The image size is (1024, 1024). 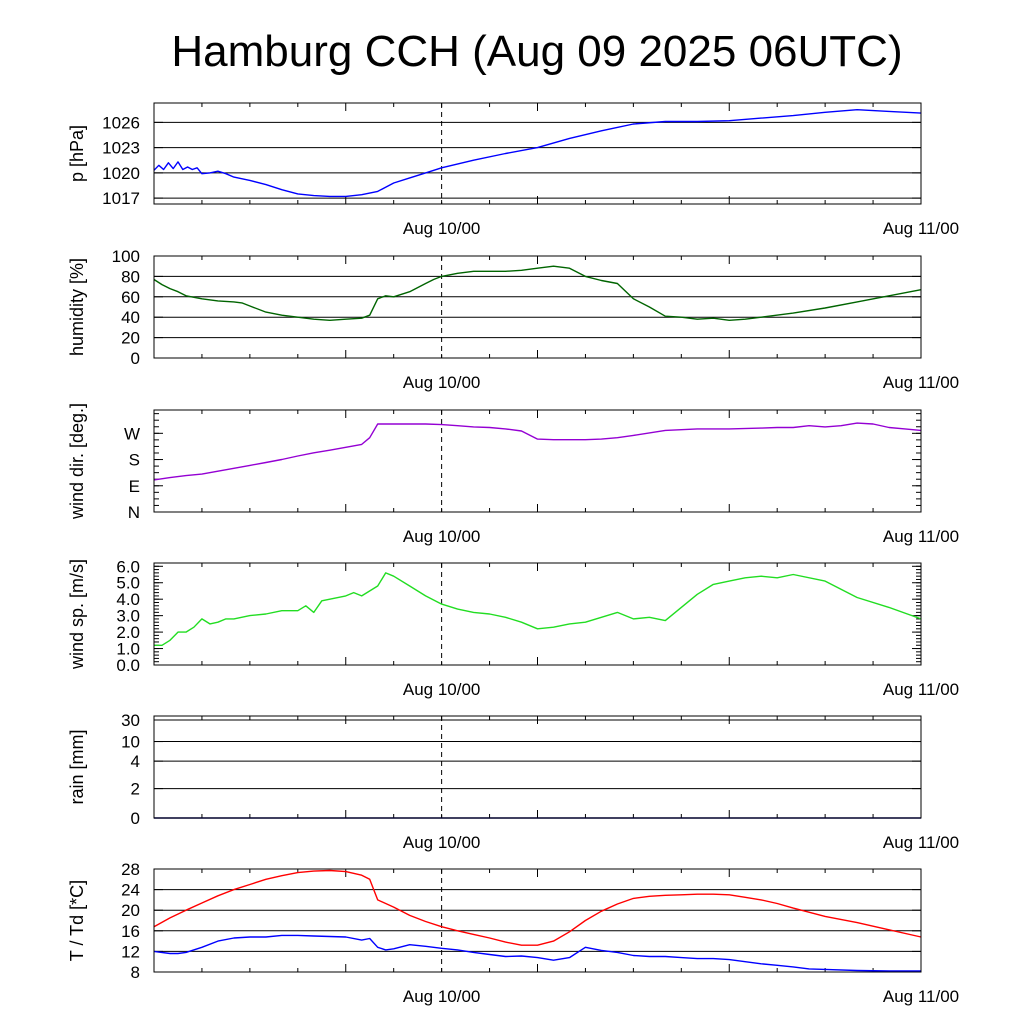 What do you see at coordinates (135, 789) in the screenshot?
I see `y-tick-label: 2` at bounding box center [135, 789].